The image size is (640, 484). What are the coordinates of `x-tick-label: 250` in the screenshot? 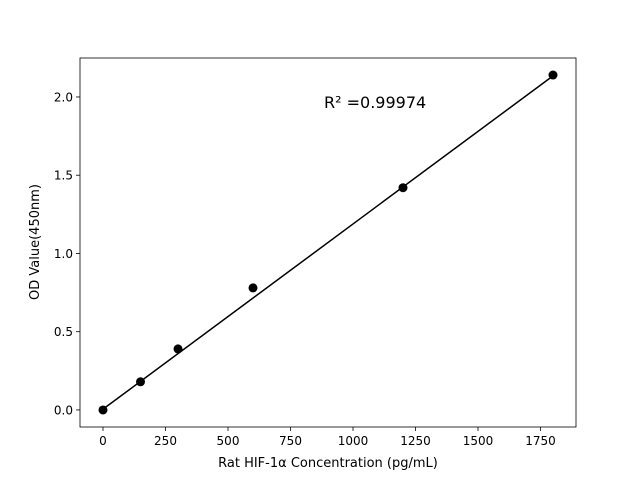 It's located at (165, 441).